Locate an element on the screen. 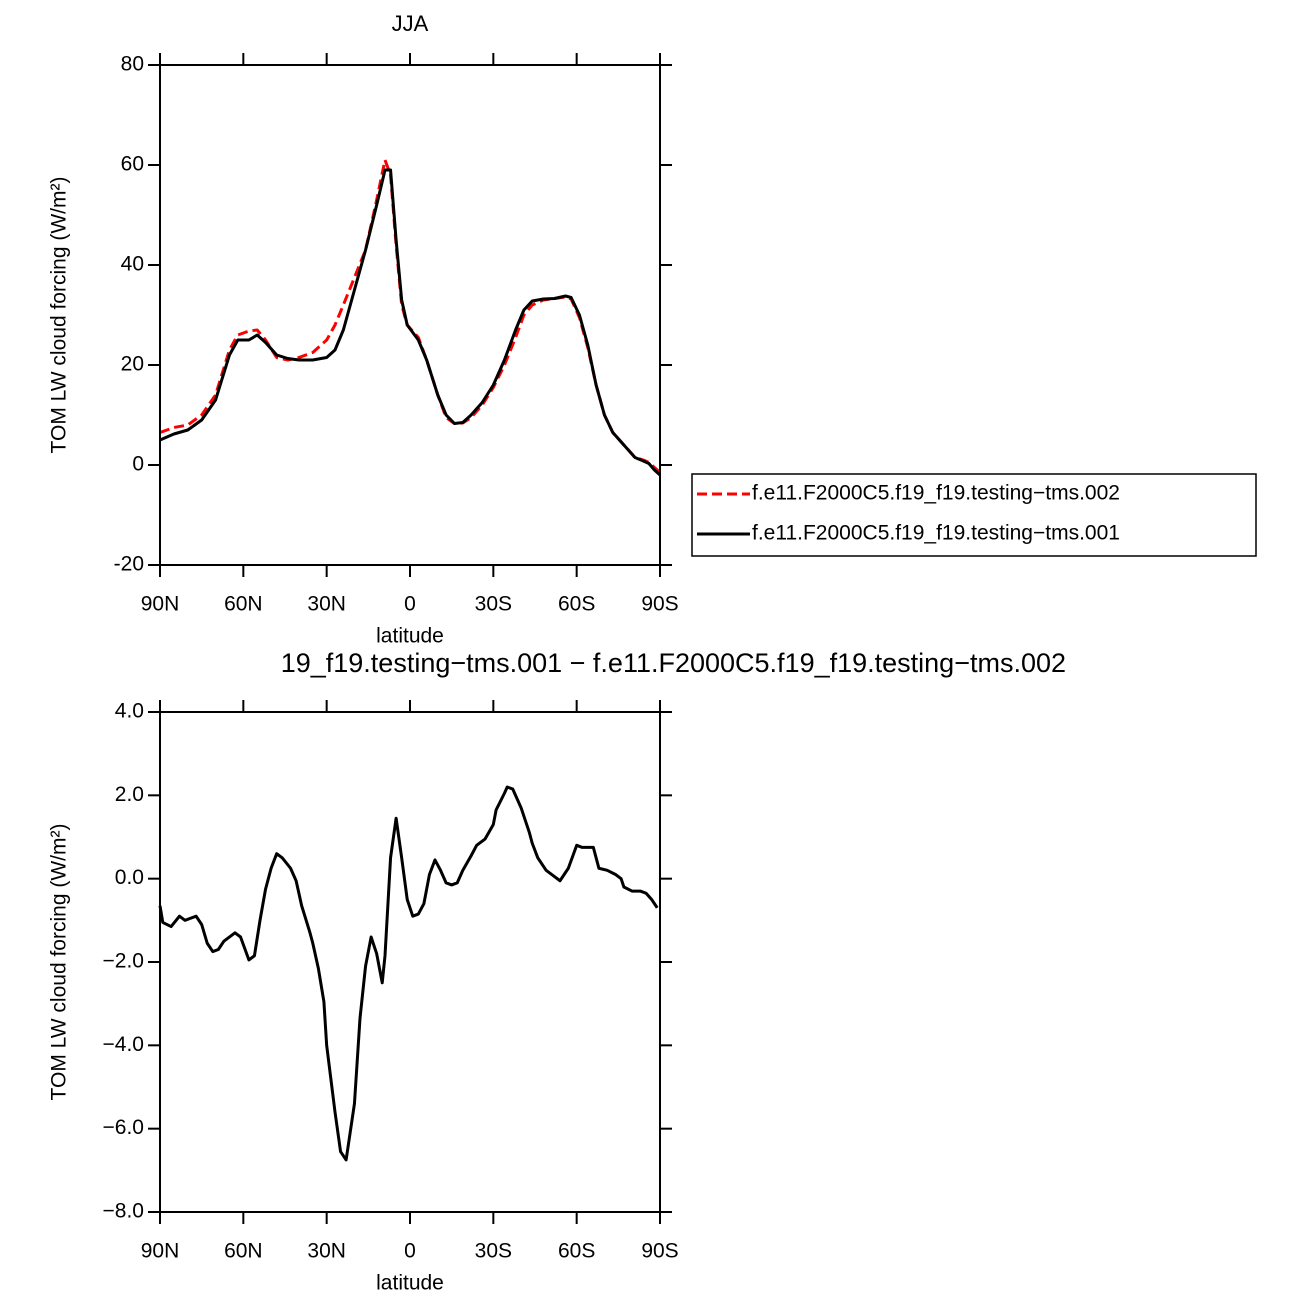  legend-box is located at coordinates (974, 515).